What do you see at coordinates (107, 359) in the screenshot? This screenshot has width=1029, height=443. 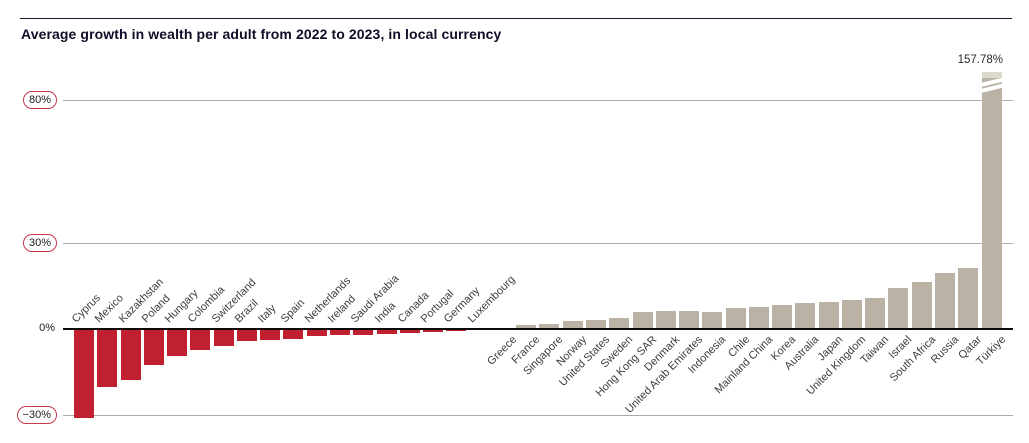 I see `bar-mexico` at bounding box center [107, 359].